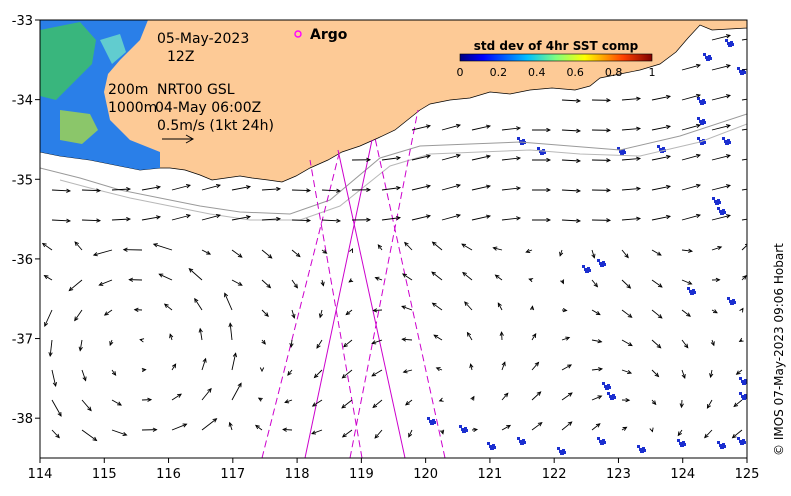  What do you see at coordinates (297, 474) in the screenshot?
I see `x-tick-label: 118` at bounding box center [297, 474].